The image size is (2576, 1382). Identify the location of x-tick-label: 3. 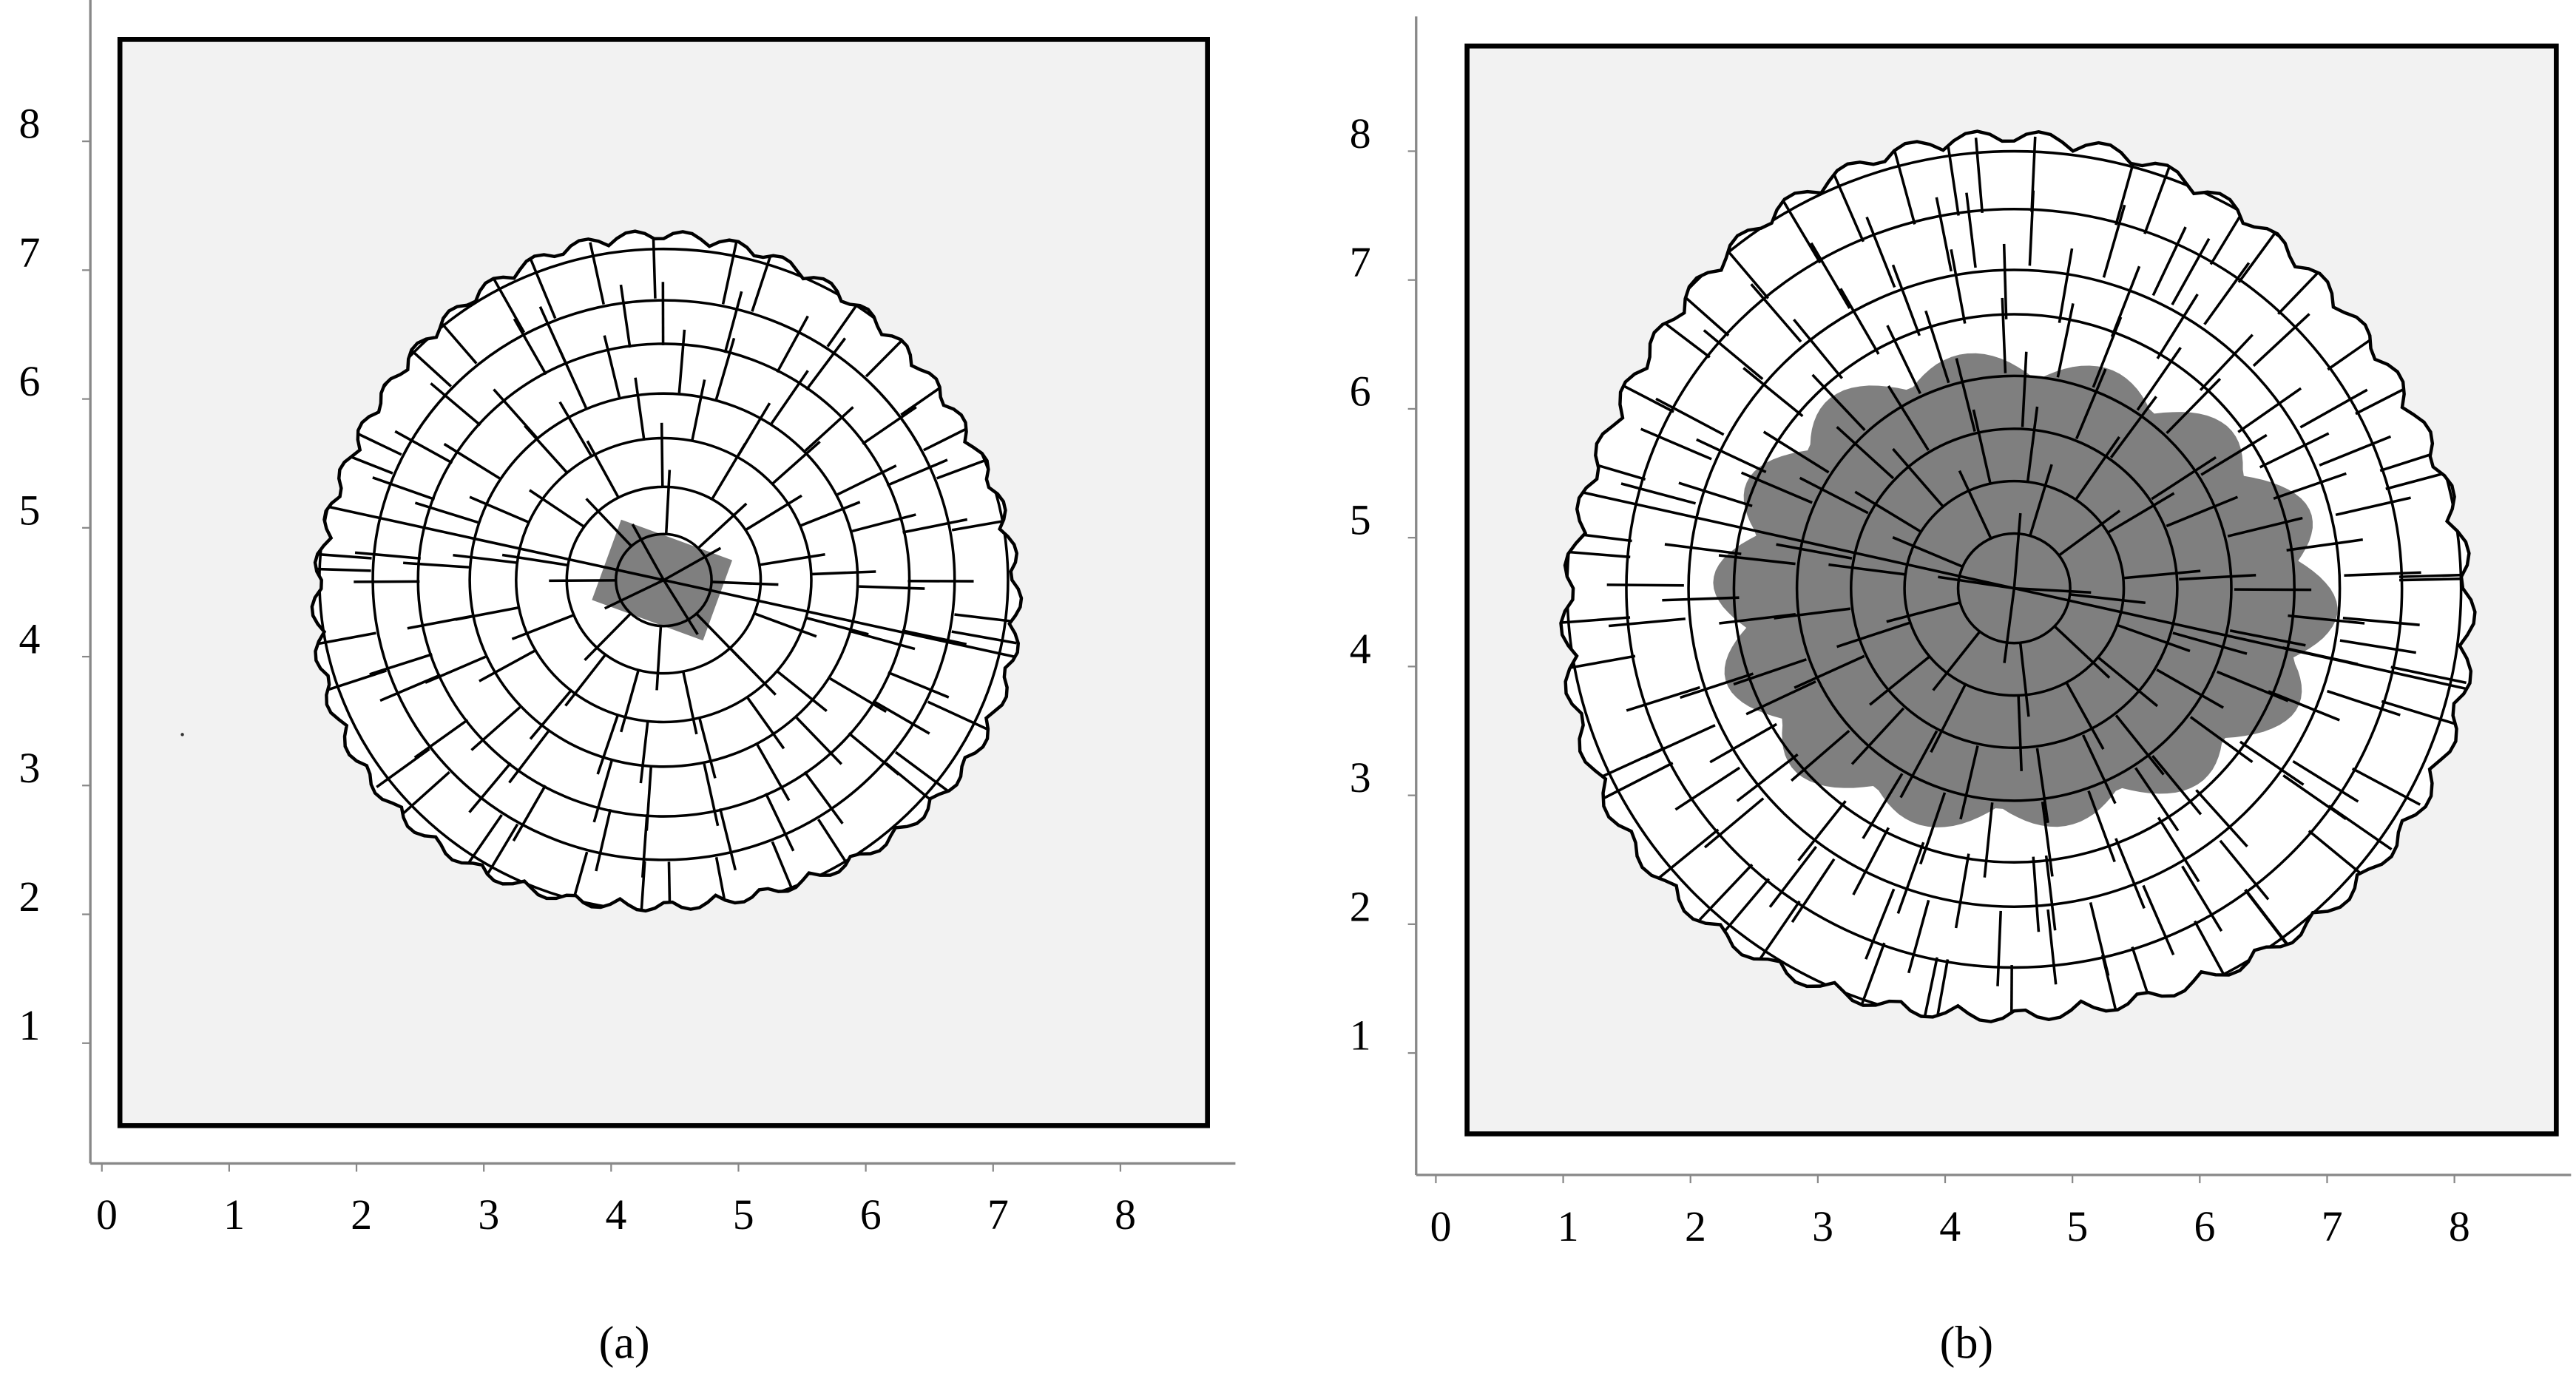
(488, 1215).